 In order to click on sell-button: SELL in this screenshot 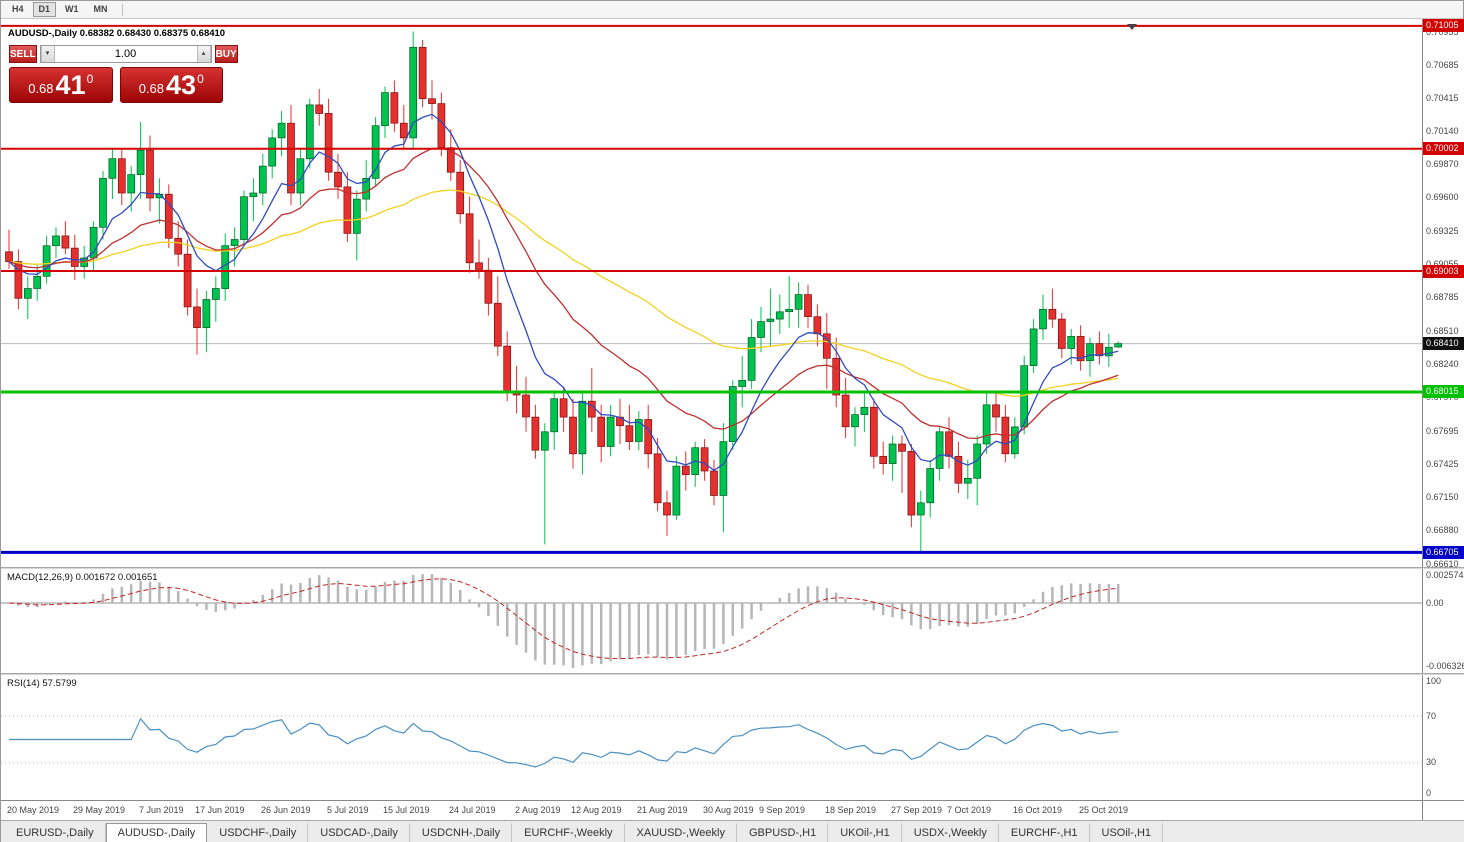, I will do `click(23, 54)`.